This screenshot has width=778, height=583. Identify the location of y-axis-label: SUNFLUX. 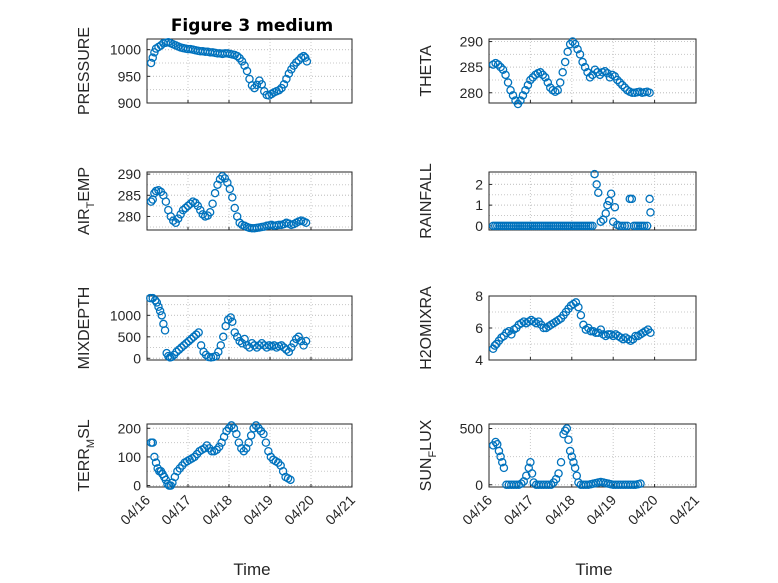
(428, 455).